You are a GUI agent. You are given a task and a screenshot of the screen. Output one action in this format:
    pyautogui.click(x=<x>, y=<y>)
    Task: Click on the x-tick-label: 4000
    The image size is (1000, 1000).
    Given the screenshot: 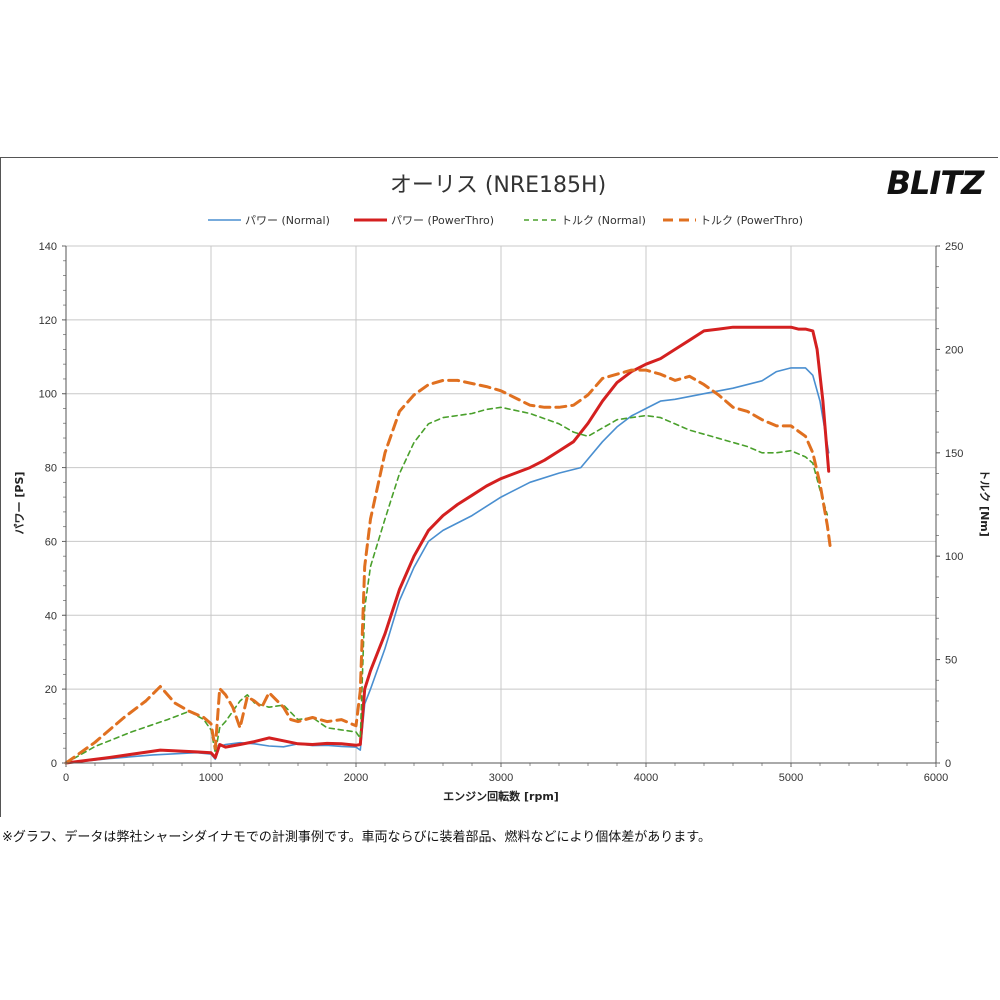 What is the action you would take?
    pyautogui.click(x=646, y=778)
    